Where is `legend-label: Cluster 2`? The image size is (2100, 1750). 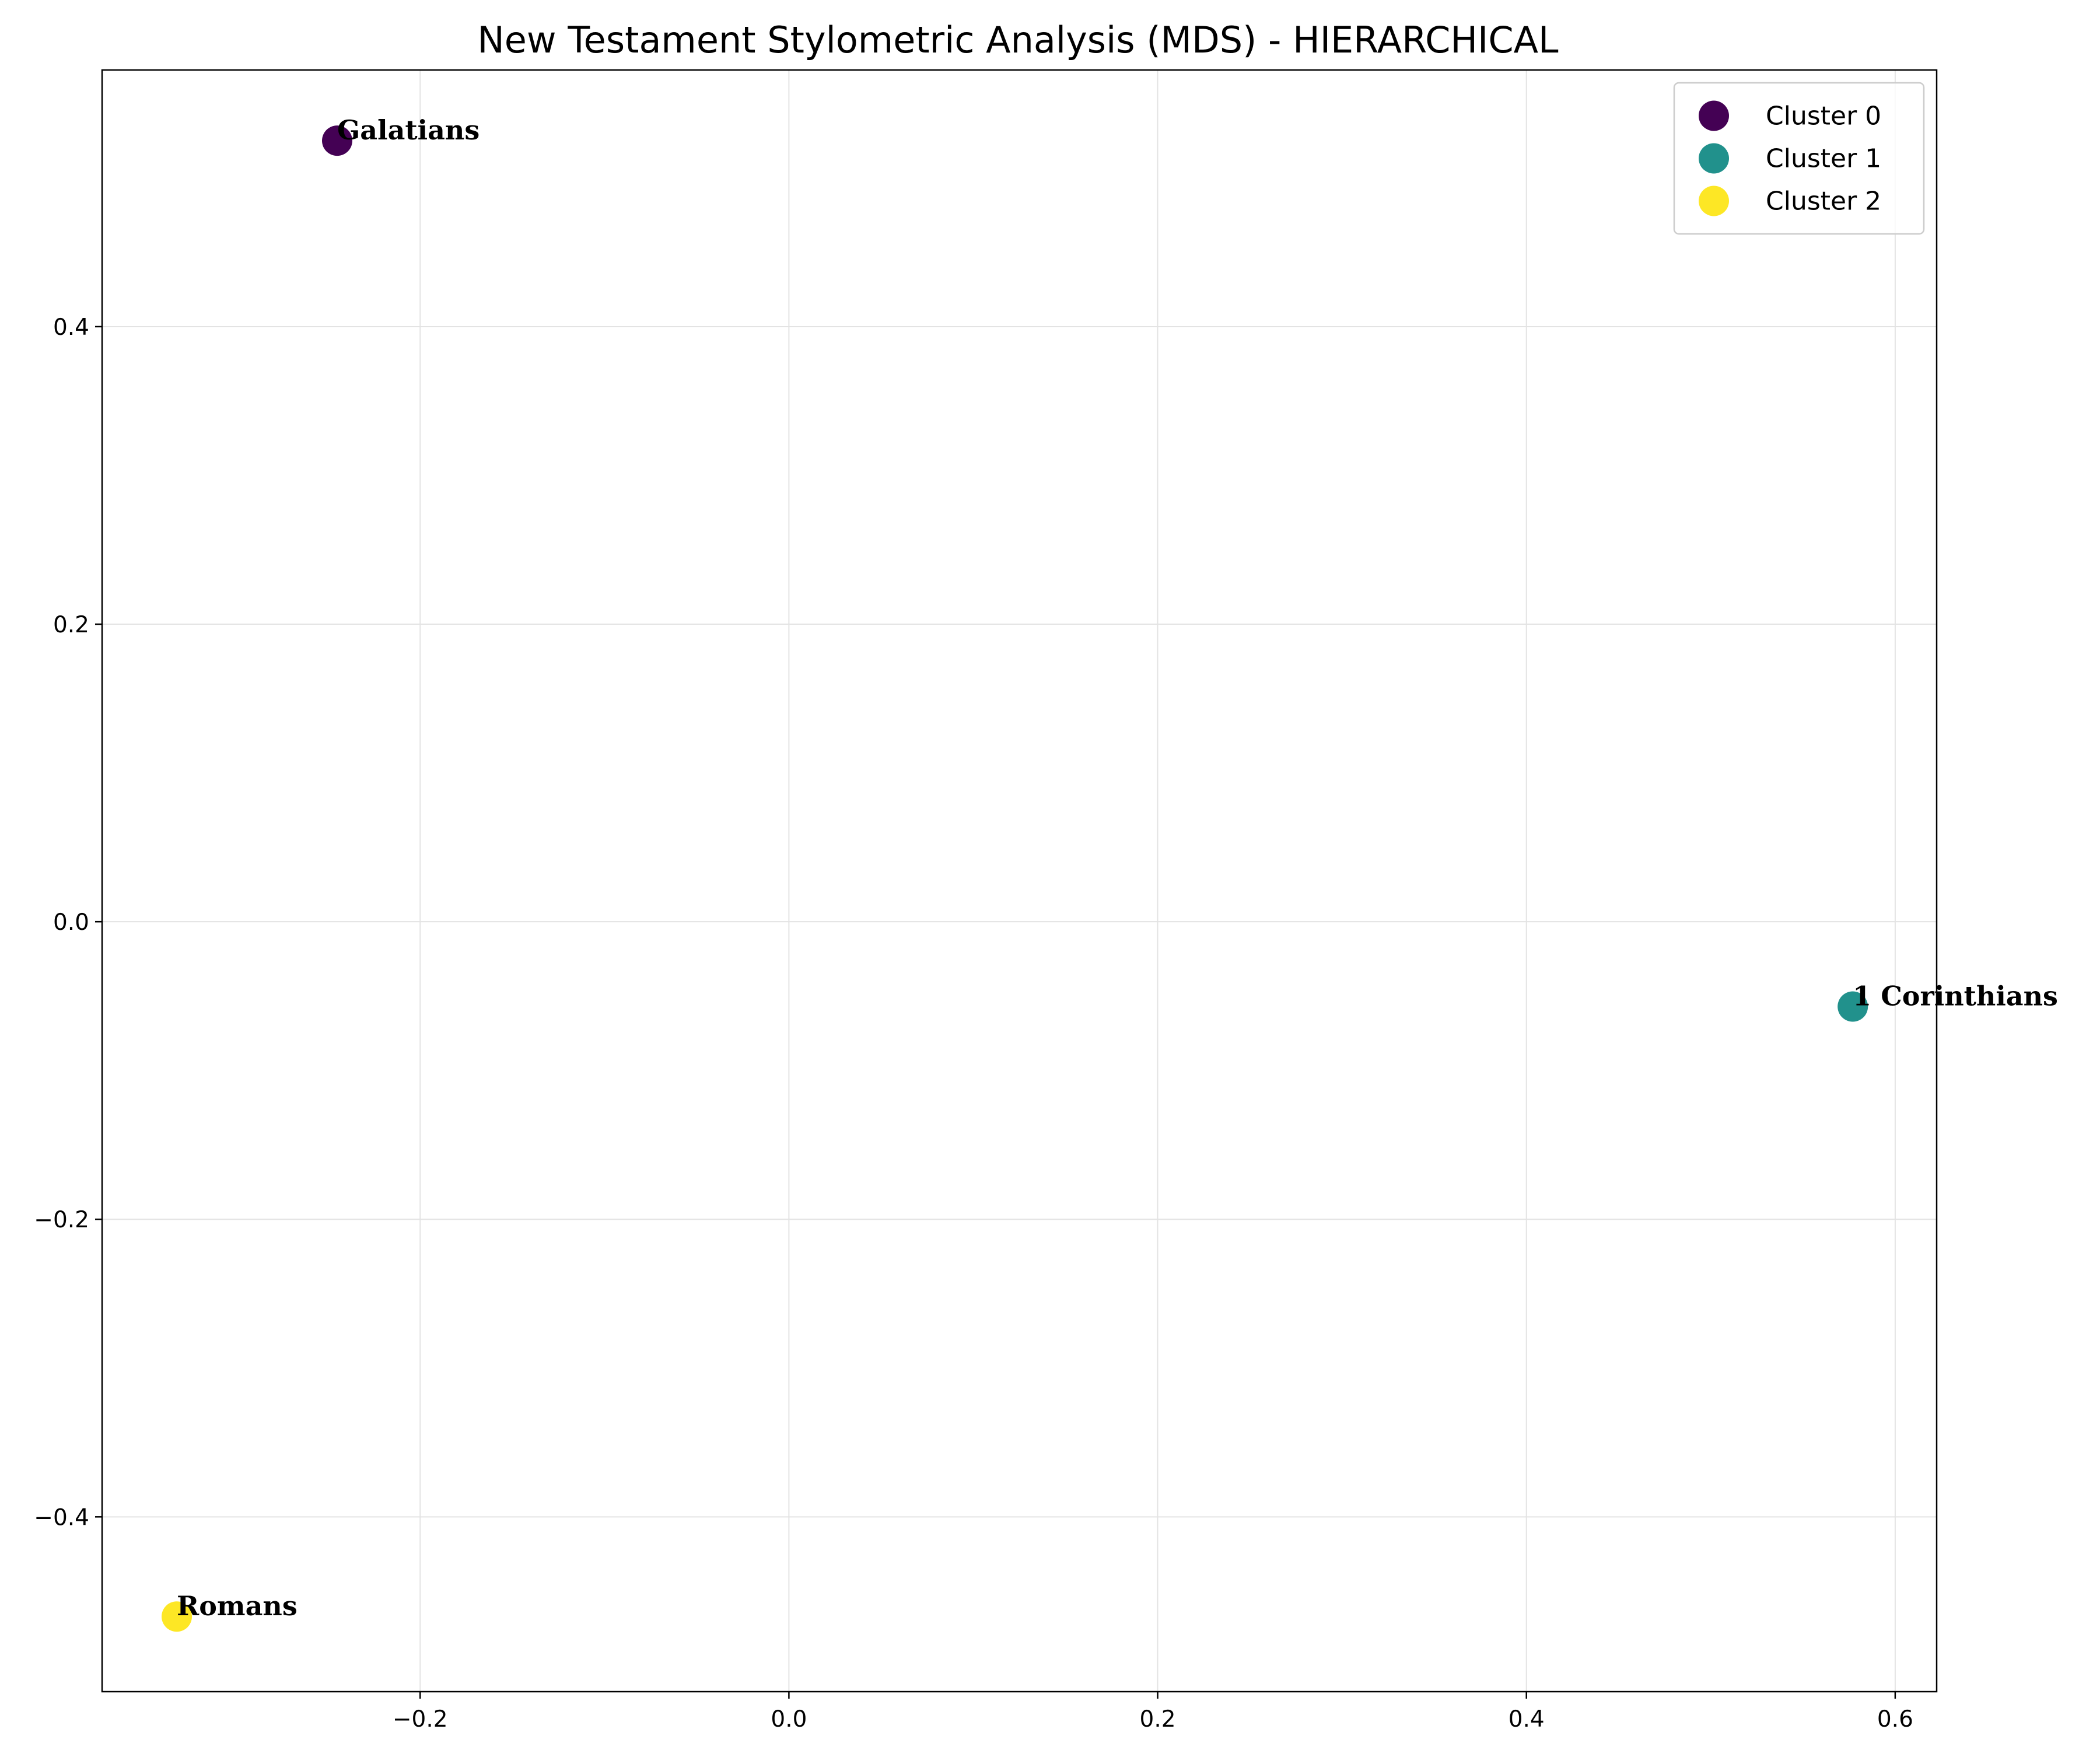
legend-label: Cluster 2 is located at coordinates (1824, 201).